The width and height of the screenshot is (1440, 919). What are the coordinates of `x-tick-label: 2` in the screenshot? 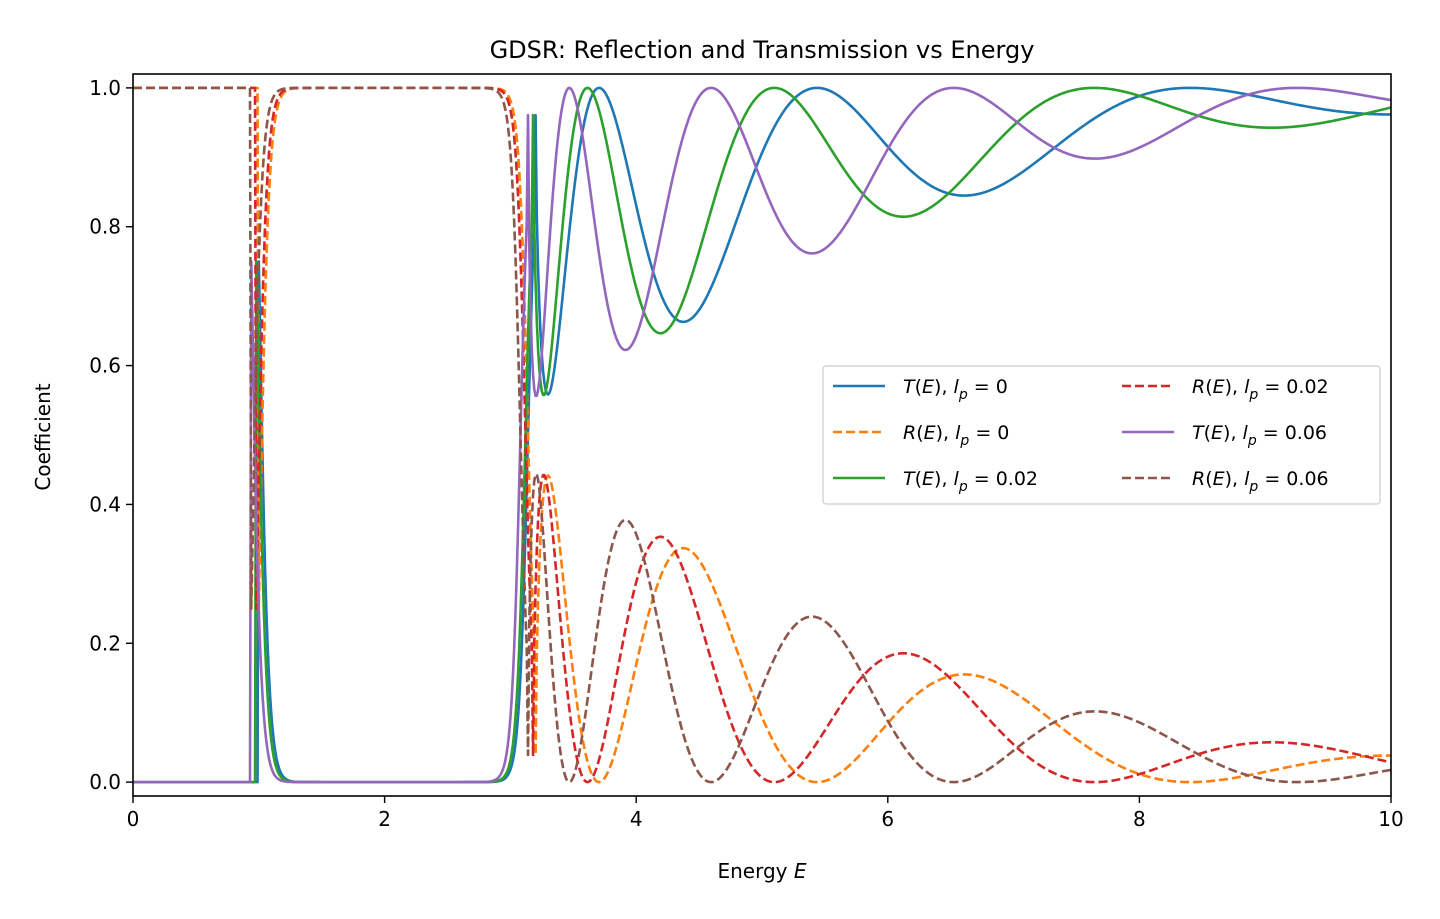 It's located at (384, 819).